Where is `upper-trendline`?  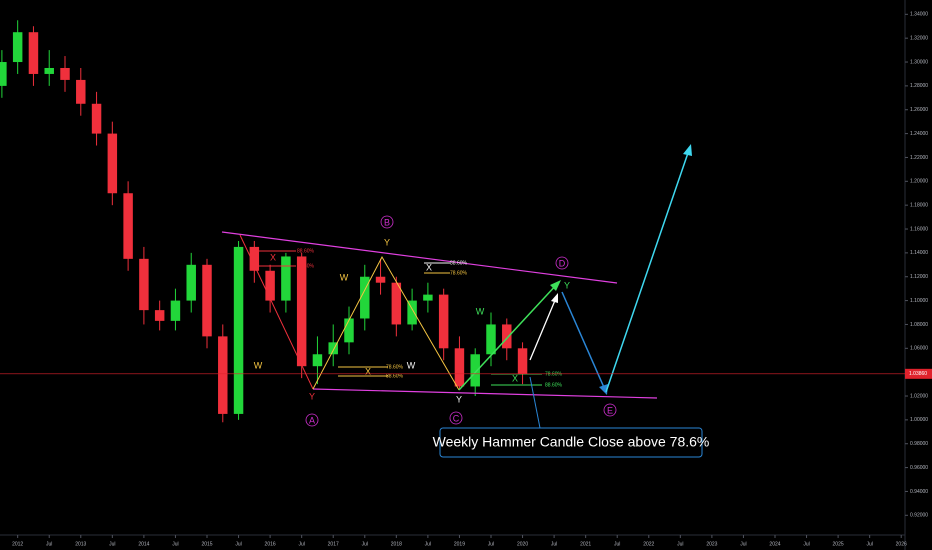 upper-trendline is located at coordinates (419, 257).